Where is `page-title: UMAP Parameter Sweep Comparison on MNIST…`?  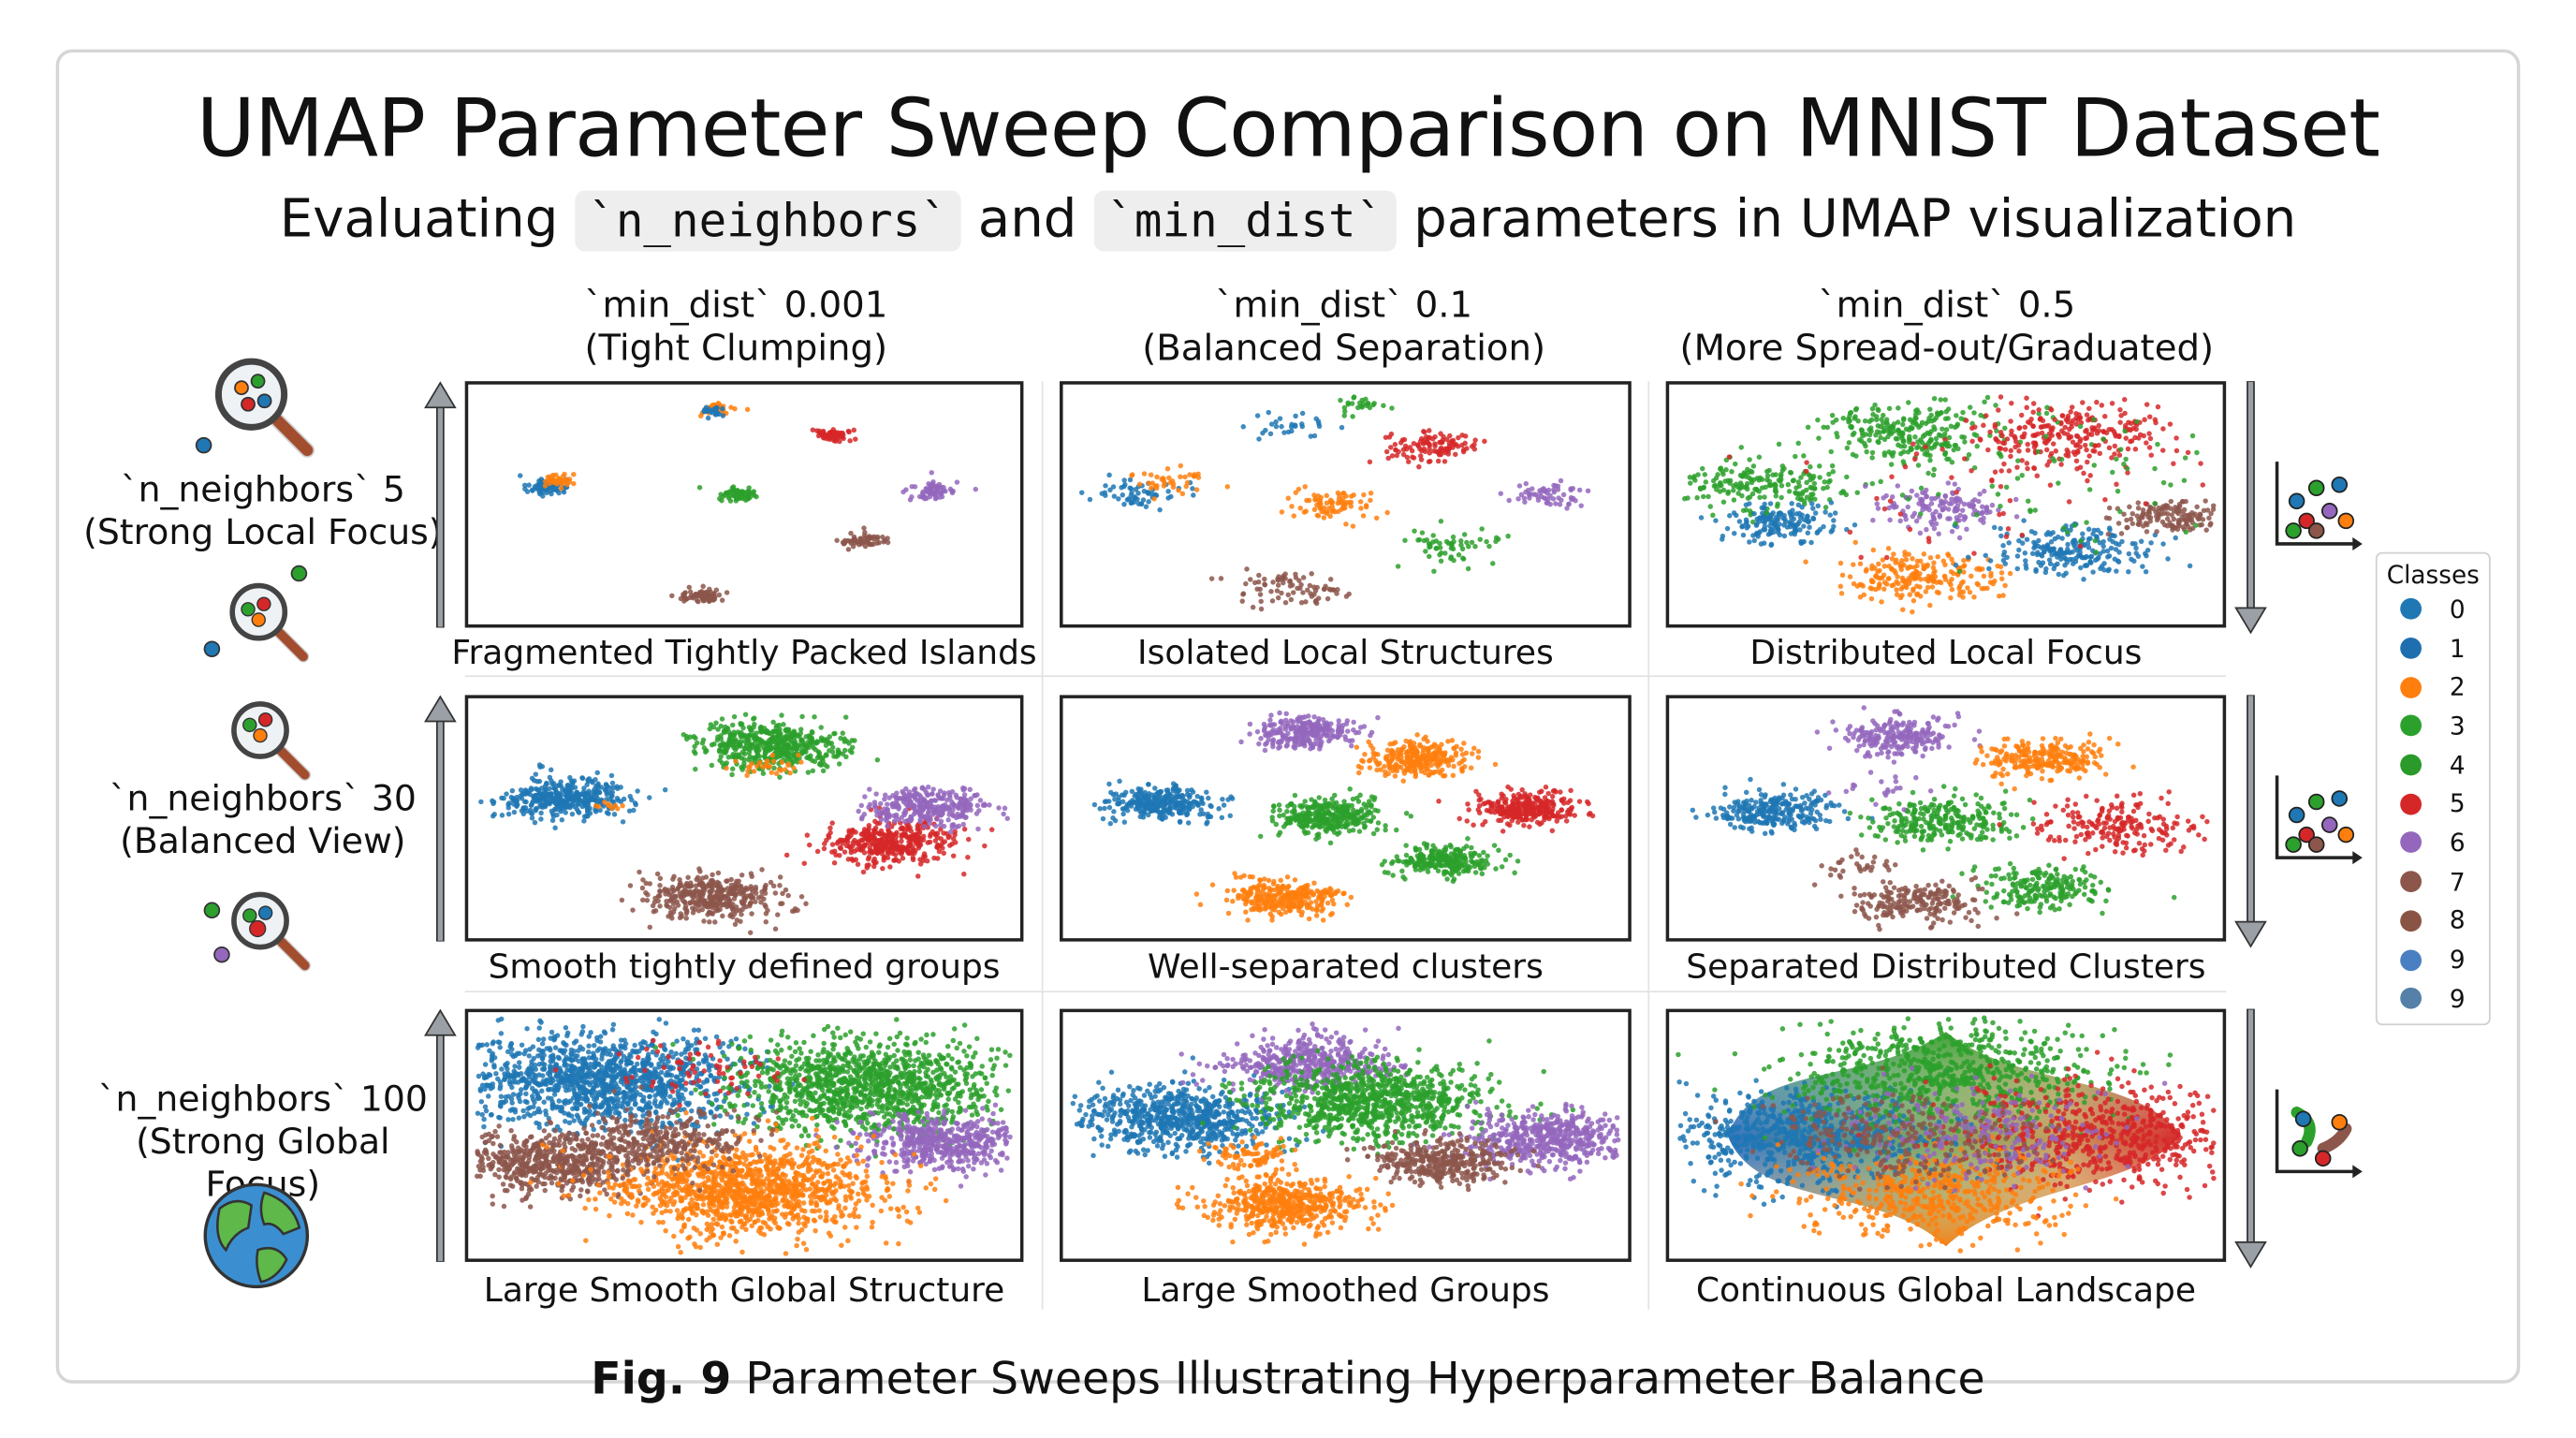
page-title: UMAP Parameter Sweep Comparison on MNIST… is located at coordinates (1288, 129).